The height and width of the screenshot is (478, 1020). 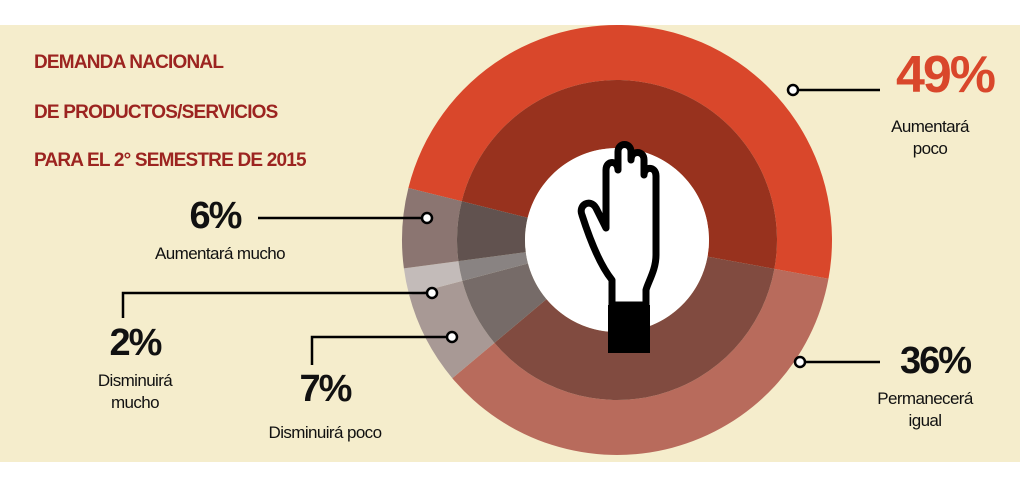 I want to click on category-label: Aumentará poco, so click(x=930, y=137).